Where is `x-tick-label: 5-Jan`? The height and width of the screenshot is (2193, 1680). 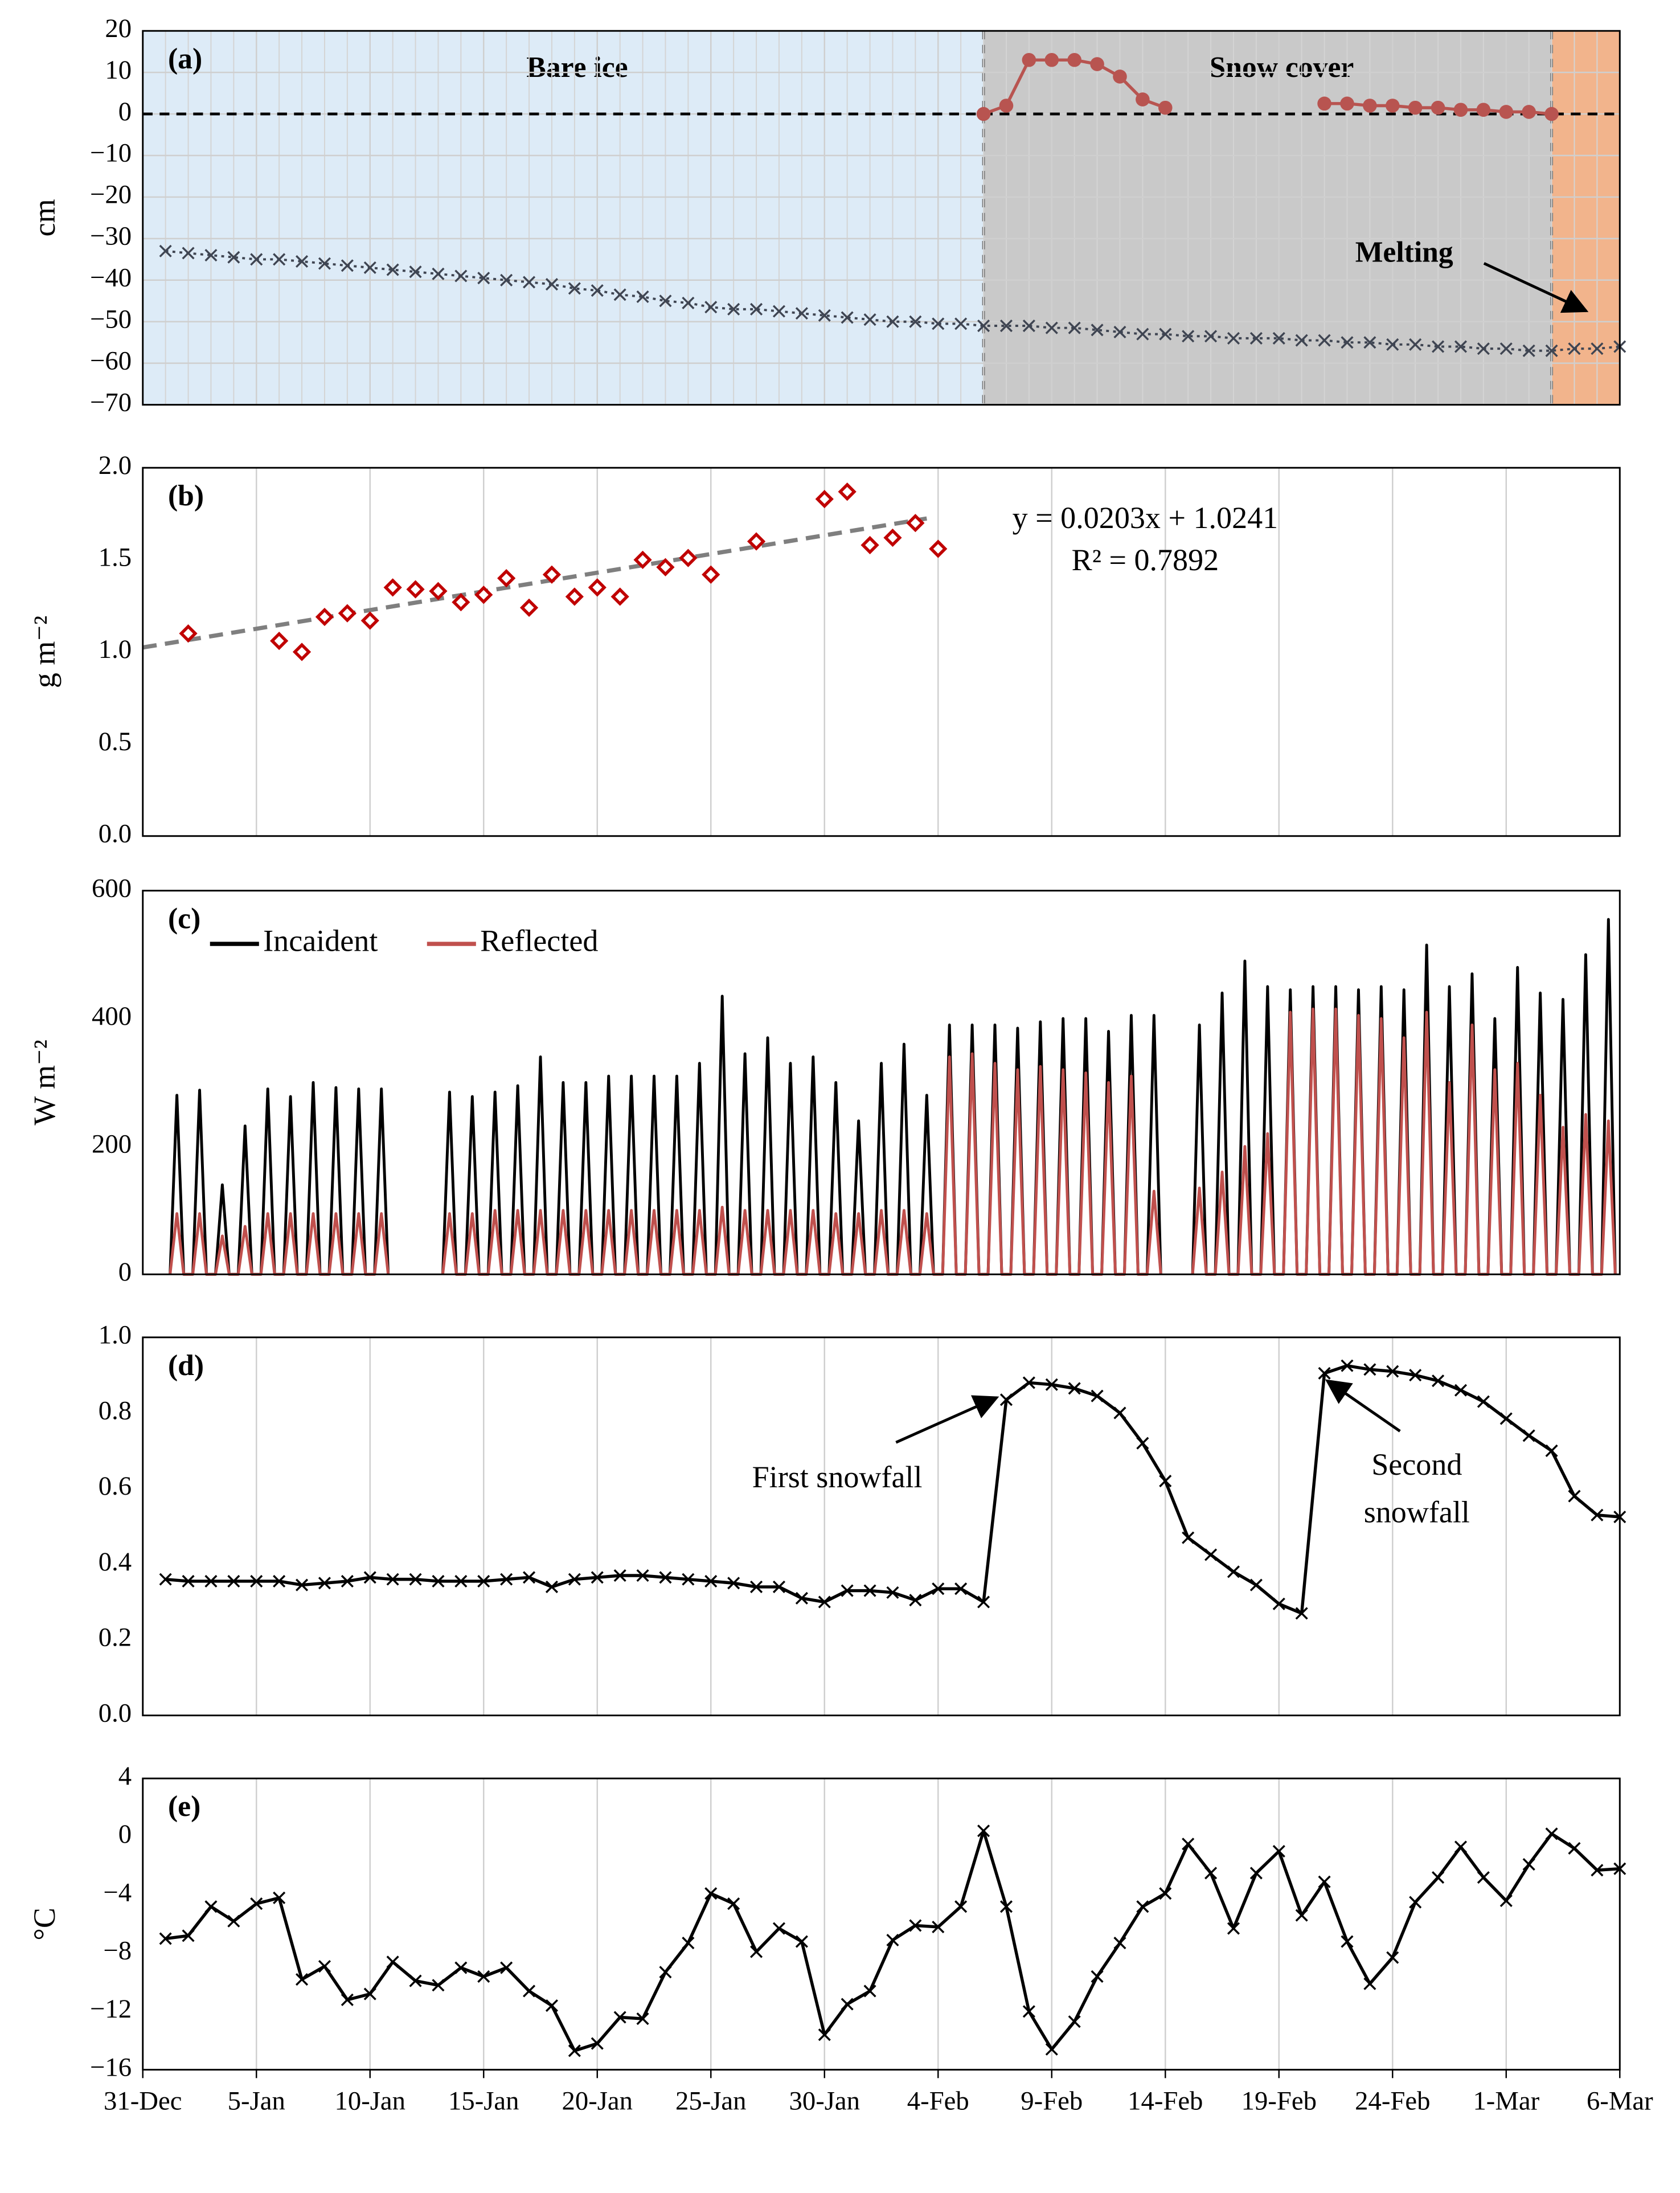
x-tick-label: 5-Jan is located at coordinates (256, 2101).